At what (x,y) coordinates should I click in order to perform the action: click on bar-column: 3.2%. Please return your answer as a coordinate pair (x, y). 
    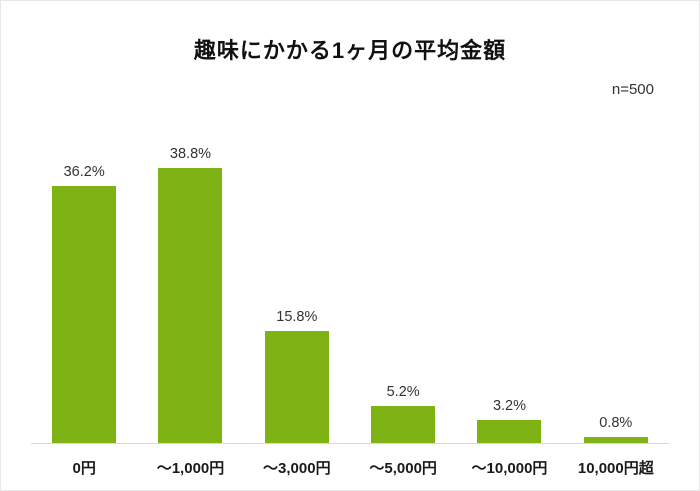
    Looking at the image, I should click on (509, 420).